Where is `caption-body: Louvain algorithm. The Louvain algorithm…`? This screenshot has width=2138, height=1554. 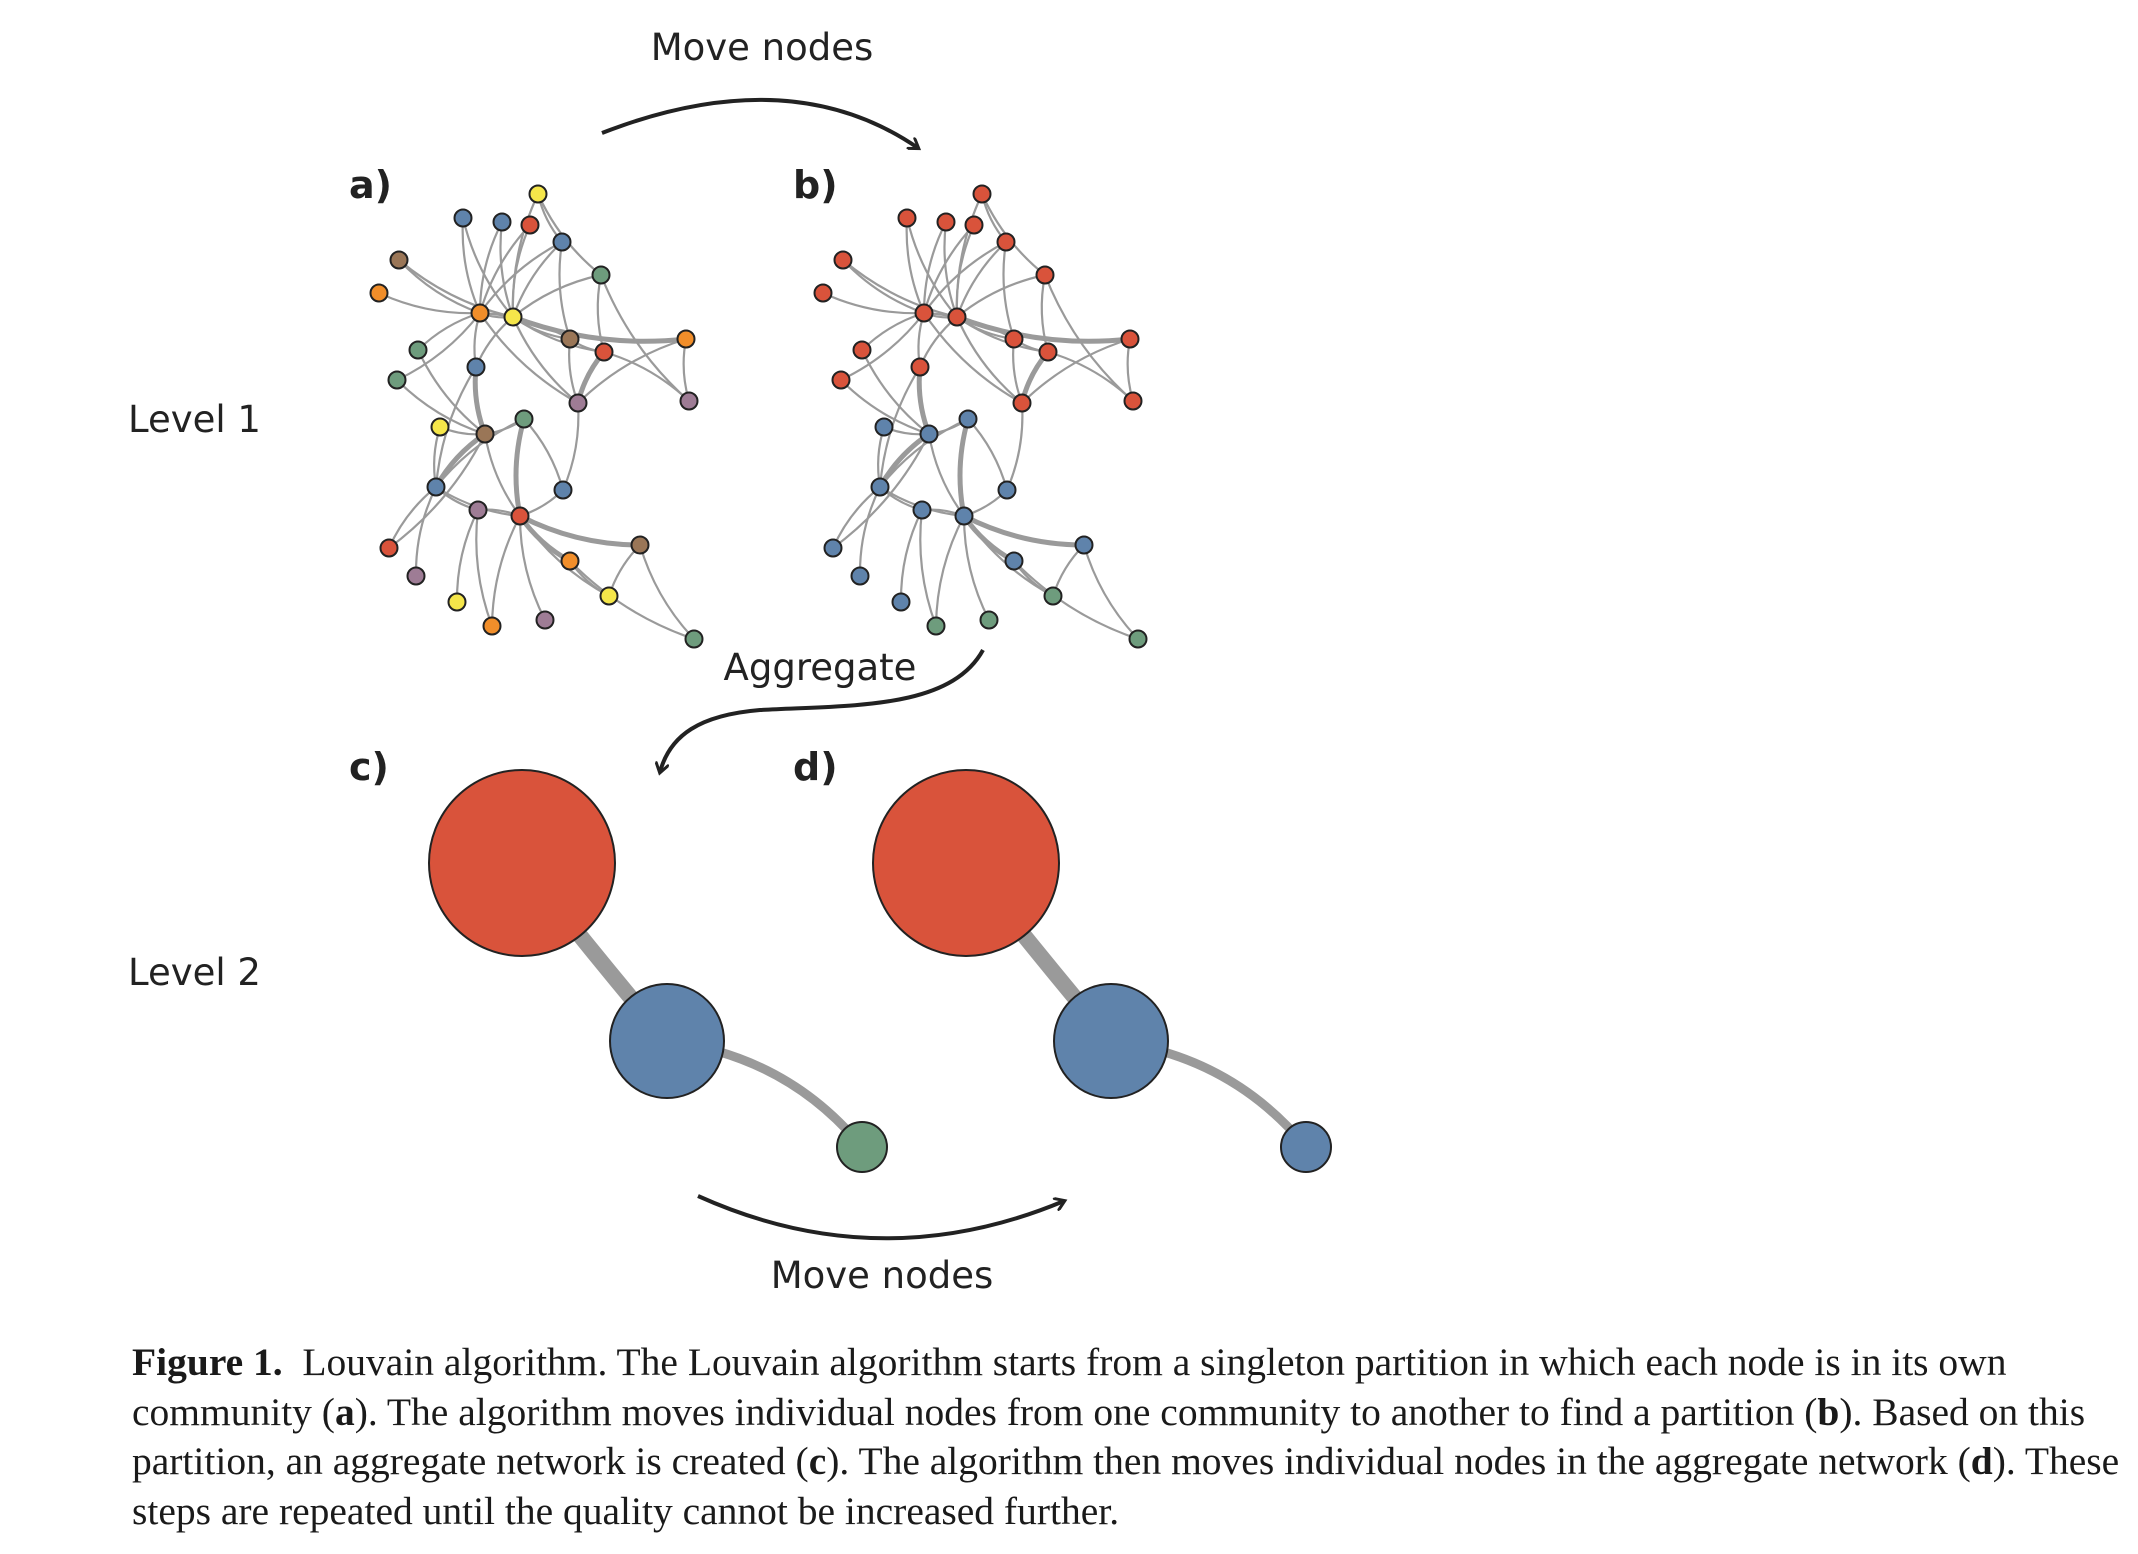 caption-body: Louvain algorithm. The Louvain algorithm… is located at coordinates (1125, 1436).